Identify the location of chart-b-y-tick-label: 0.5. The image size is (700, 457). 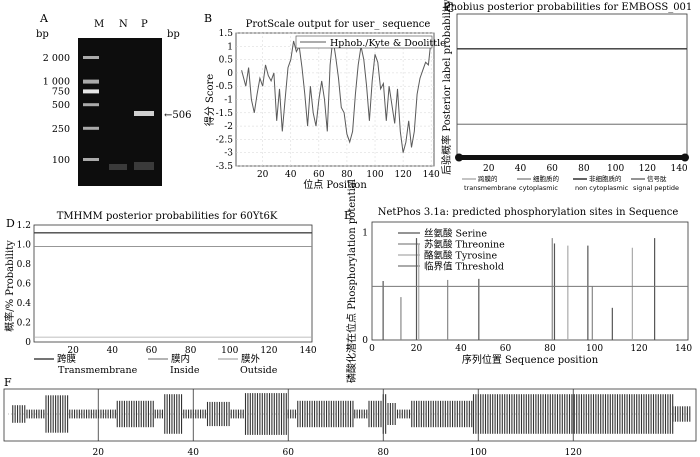
(226, 61).